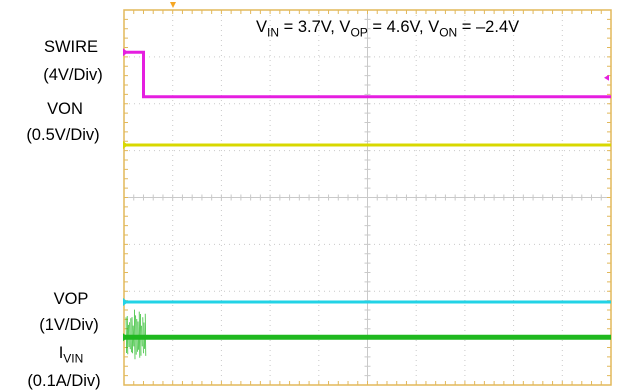 The width and height of the screenshot is (618, 392). Describe the element at coordinates (309, 27) in the screenshot. I see `vin-value: = 3.7V,` at that location.